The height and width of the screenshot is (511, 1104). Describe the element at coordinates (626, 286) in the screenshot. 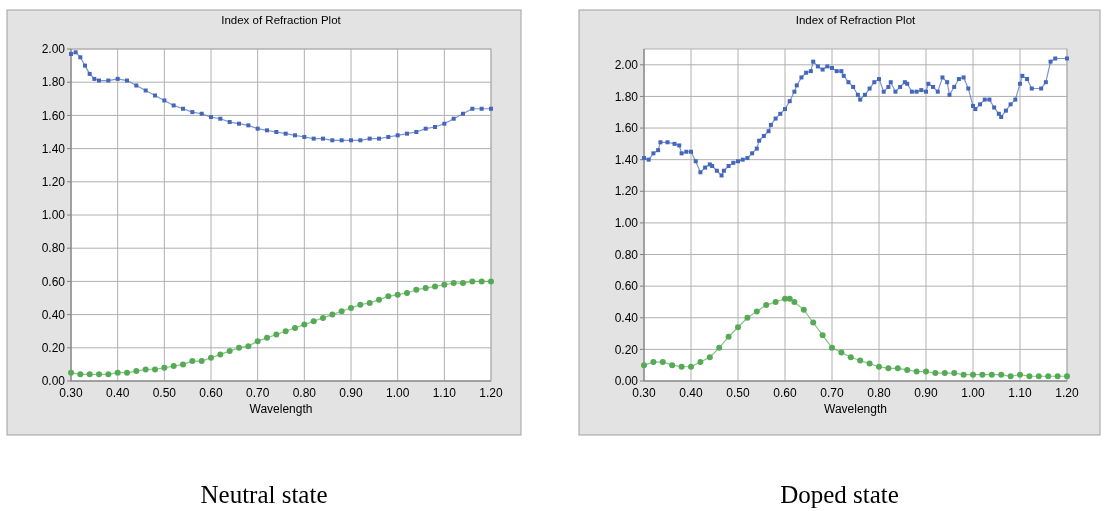

I see `y-tick-label: 0.60` at that location.